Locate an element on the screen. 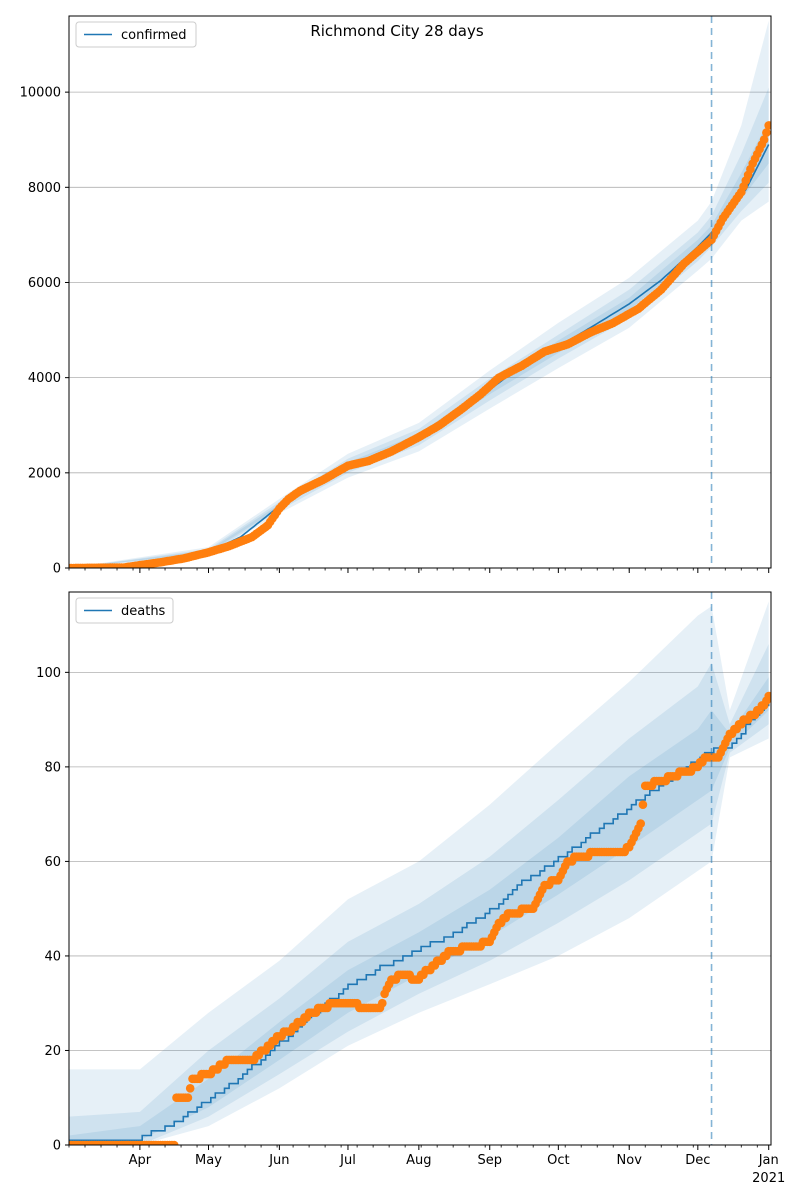  legend-label: confirmed is located at coordinates (154, 35).